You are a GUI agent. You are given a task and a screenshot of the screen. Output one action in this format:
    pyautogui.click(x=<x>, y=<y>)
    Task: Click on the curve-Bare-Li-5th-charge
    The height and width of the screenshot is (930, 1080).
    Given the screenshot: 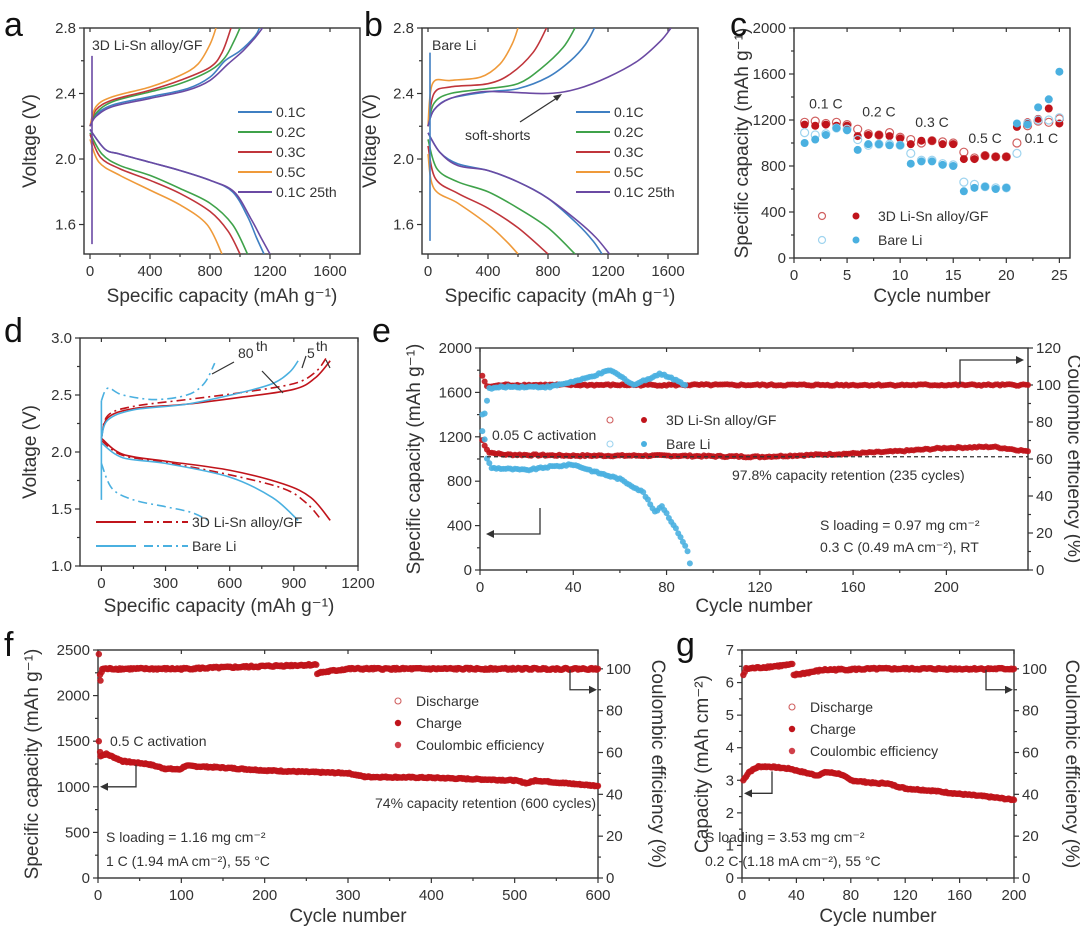 What is the action you would take?
    pyautogui.click(x=199, y=399)
    